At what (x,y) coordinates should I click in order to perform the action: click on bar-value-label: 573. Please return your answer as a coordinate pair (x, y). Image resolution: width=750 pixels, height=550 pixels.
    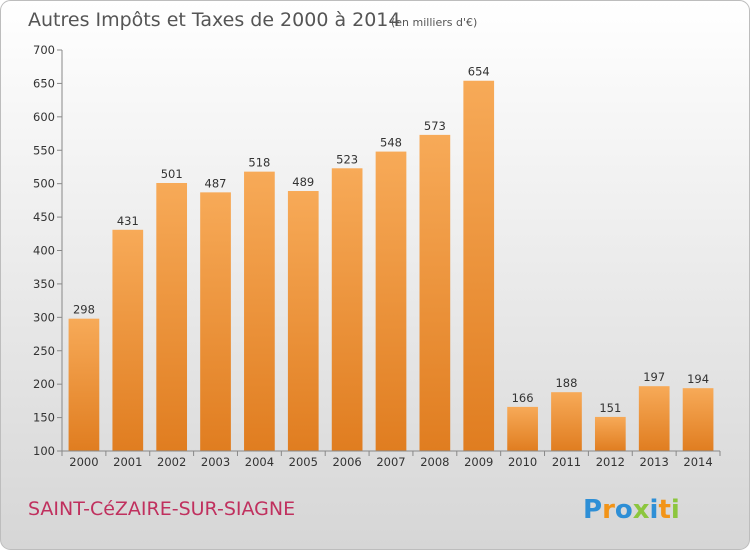
    Looking at the image, I should click on (435, 126).